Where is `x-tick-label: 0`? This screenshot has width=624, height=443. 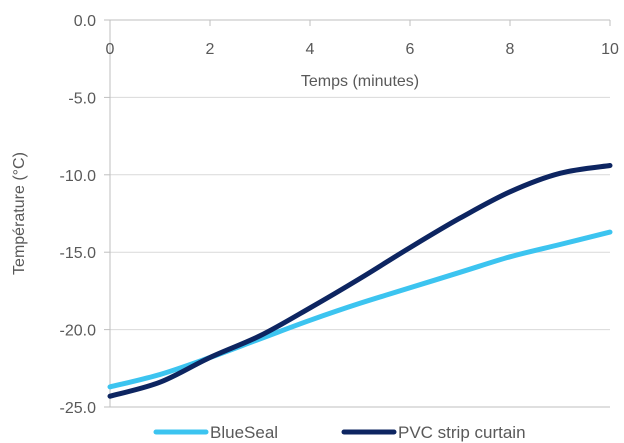
x-tick-label: 0 is located at coordinates (110, 49).